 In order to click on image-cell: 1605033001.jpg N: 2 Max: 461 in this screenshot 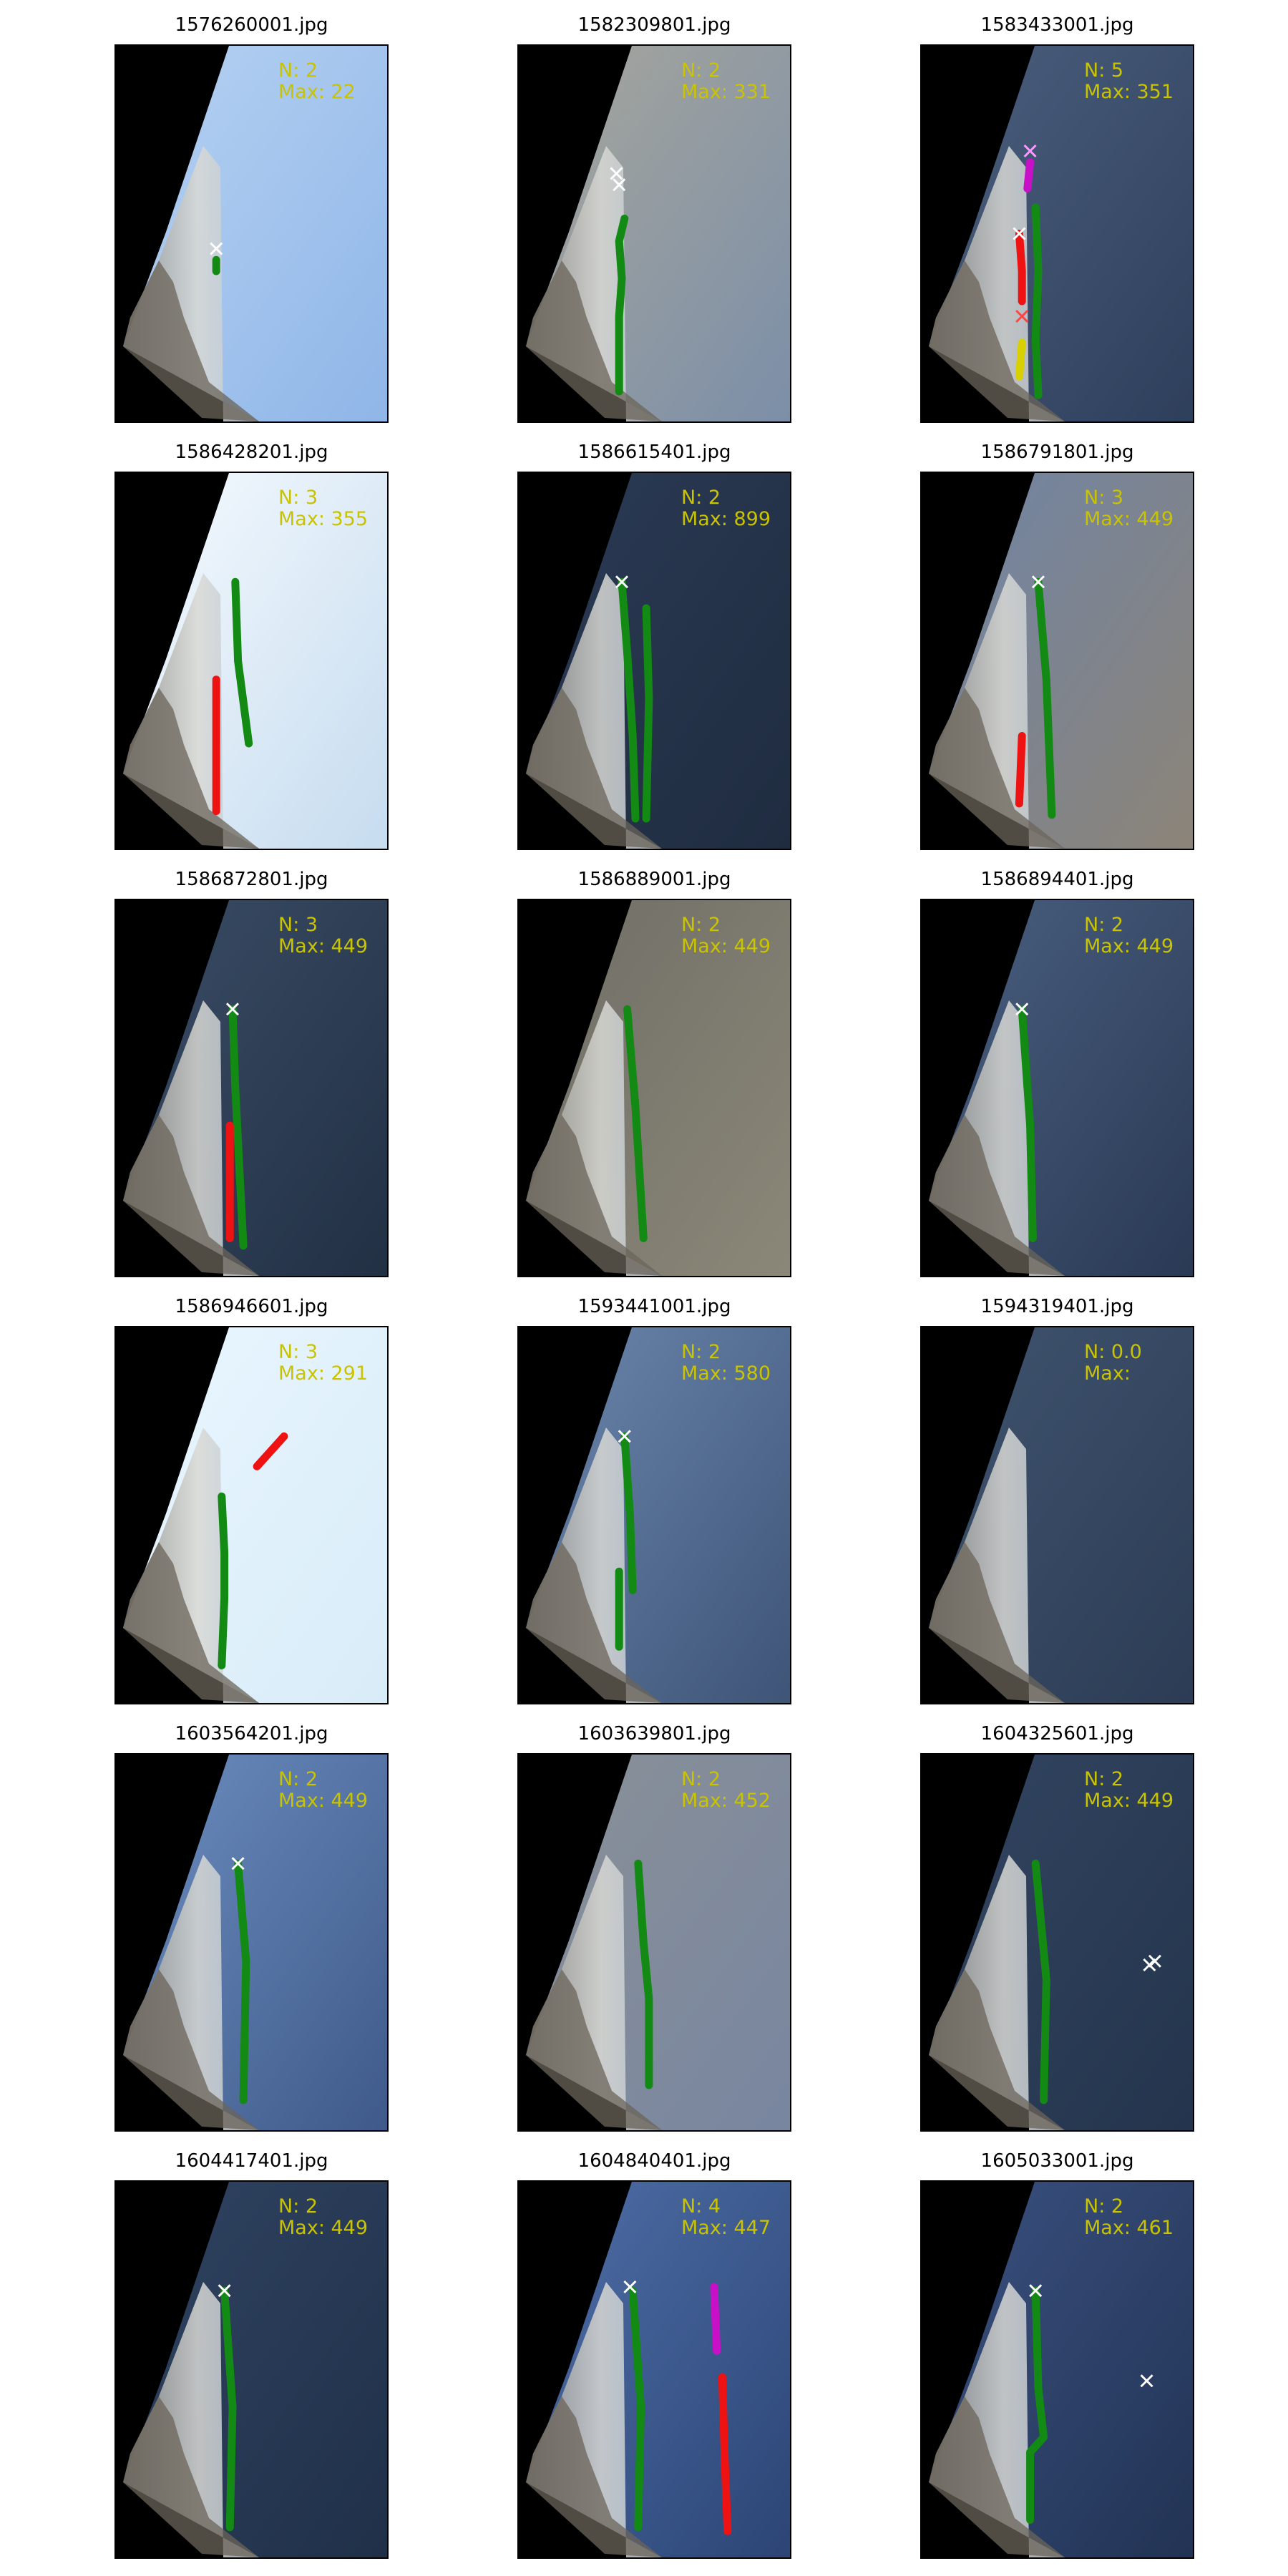, I will do `click(1057, 2356)`.